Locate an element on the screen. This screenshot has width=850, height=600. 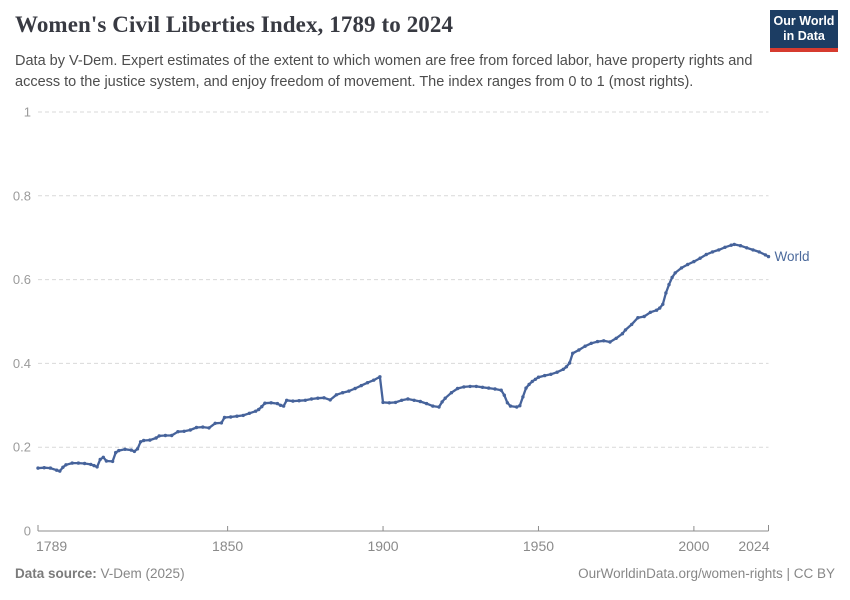
x-axis-tick-label: 1950 is located at coordinates (538, 546).